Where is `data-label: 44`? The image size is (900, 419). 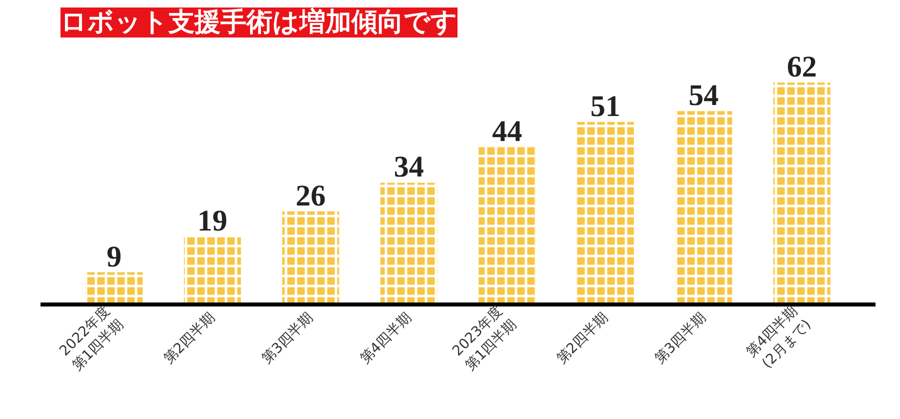 data-label: 44 is located at coordinates (507, 131).